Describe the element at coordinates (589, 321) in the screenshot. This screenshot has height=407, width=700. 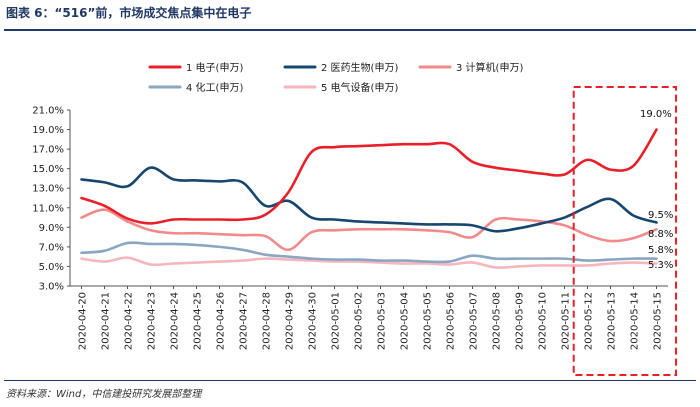
I see `x-tick-label: 2020-05-12` at that location.